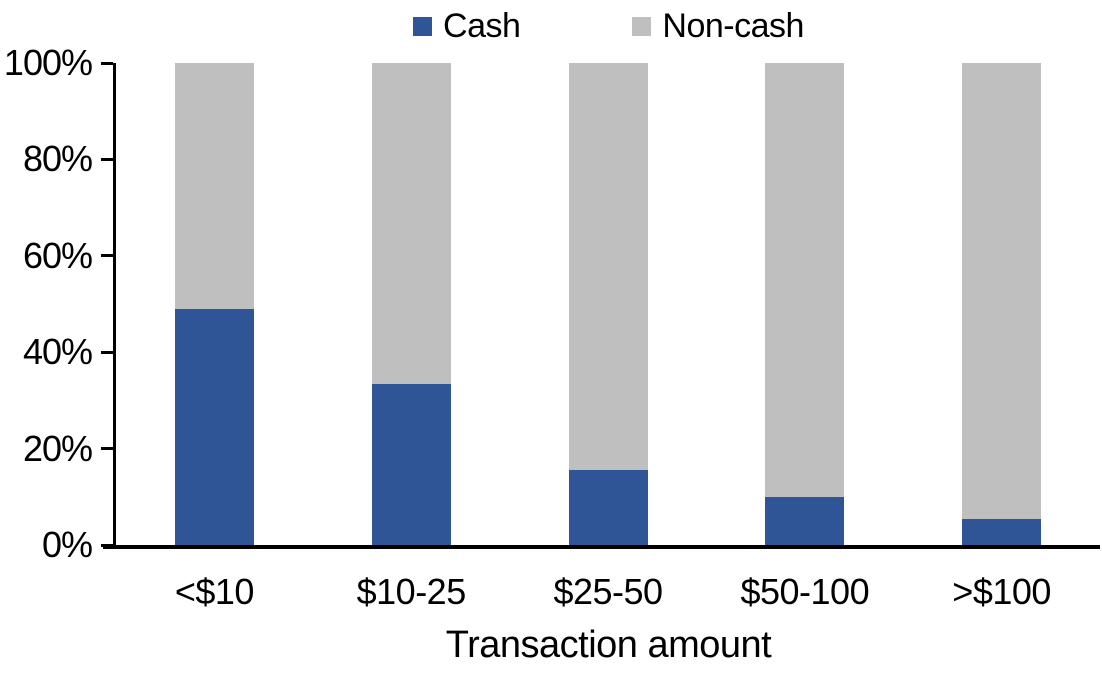  Describe the element at coordinates (48, 62) in the screenshot. I see `y-tick-label: 100%` at that location.